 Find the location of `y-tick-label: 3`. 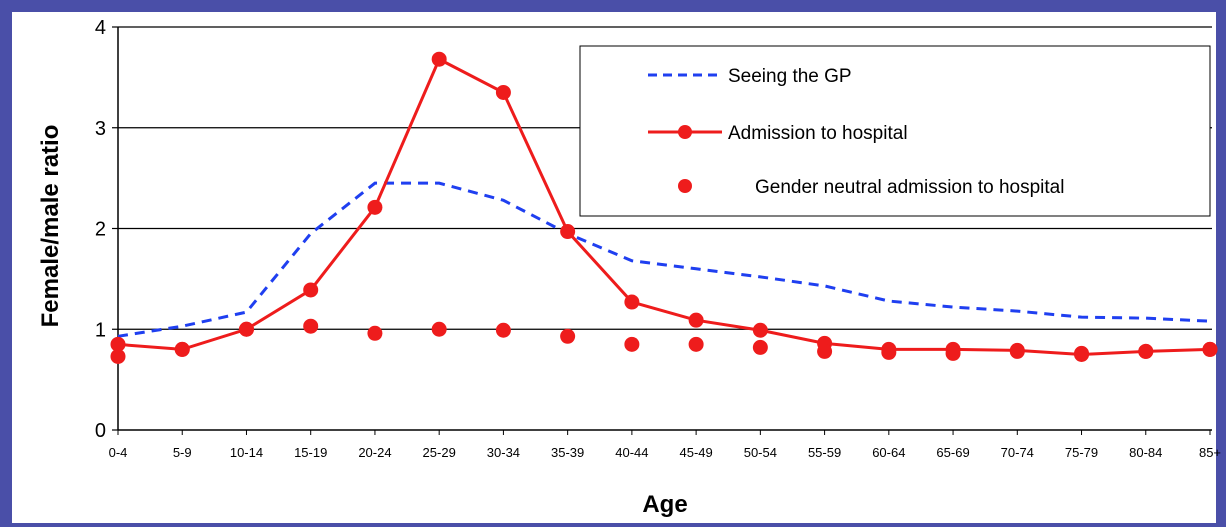

y-tick-label: 3 is located at coordinates (100, 129).